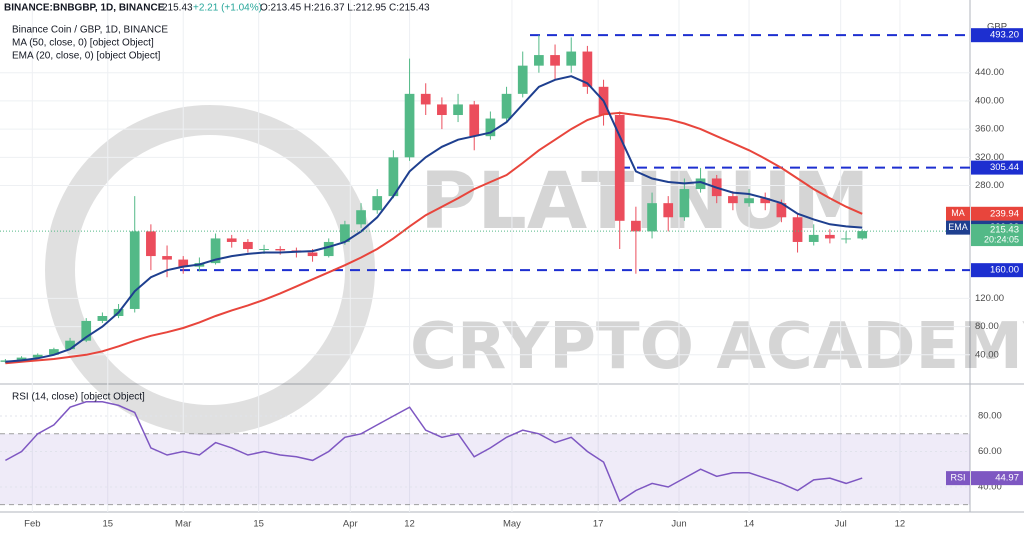 This screenshot has width=1024, height=543. What do you see at coordinates (989, 129) in the screenshot?
I see `y-tick-label: 360.00` at bounding box center [989, 129].